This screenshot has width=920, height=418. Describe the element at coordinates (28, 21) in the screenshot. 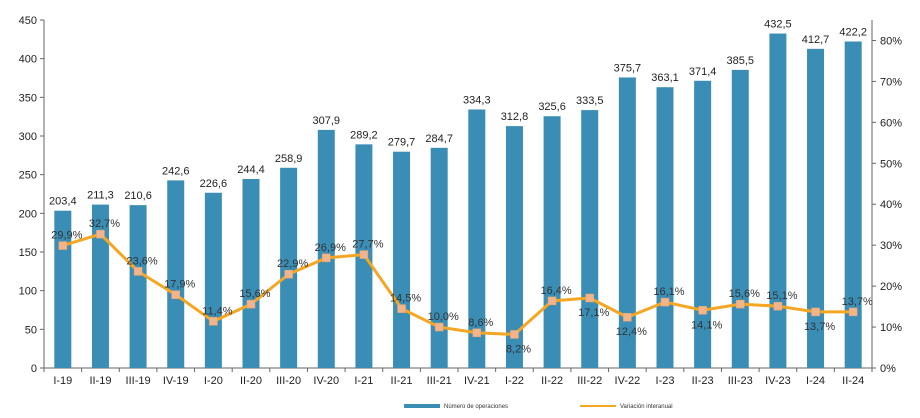

I see `y-left-tick-label: 450` at that location.